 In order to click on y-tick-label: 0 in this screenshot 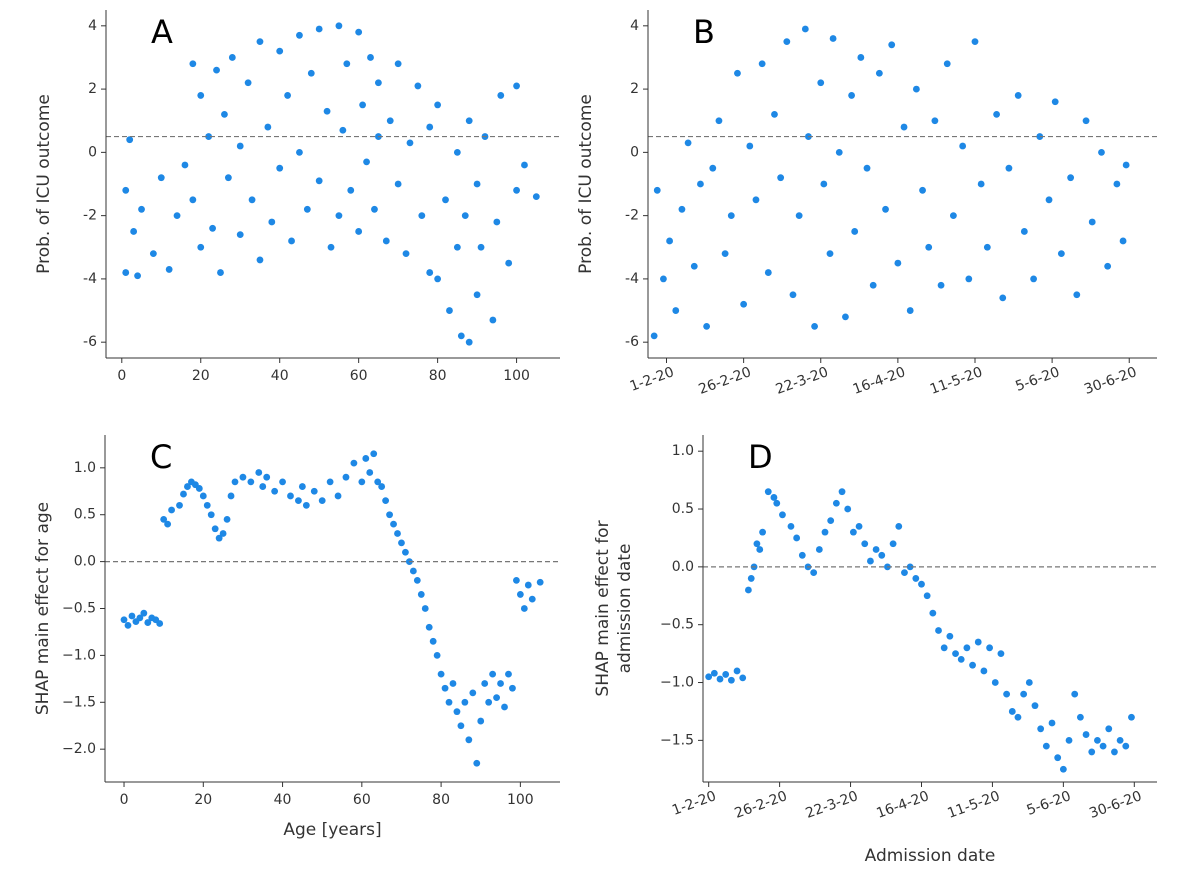, I will do `click(634, 152)`.